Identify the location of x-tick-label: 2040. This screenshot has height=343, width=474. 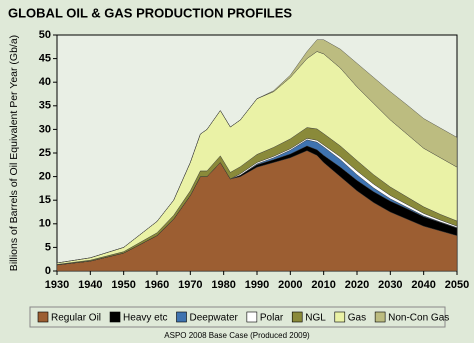
(423, 285).